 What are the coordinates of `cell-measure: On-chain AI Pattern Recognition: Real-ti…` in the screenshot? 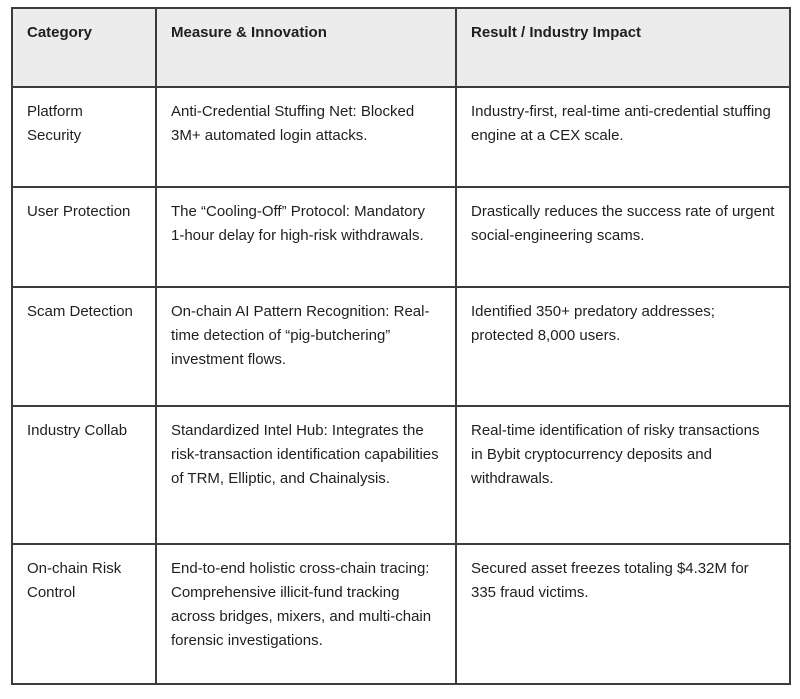 It's located at (306, 346).